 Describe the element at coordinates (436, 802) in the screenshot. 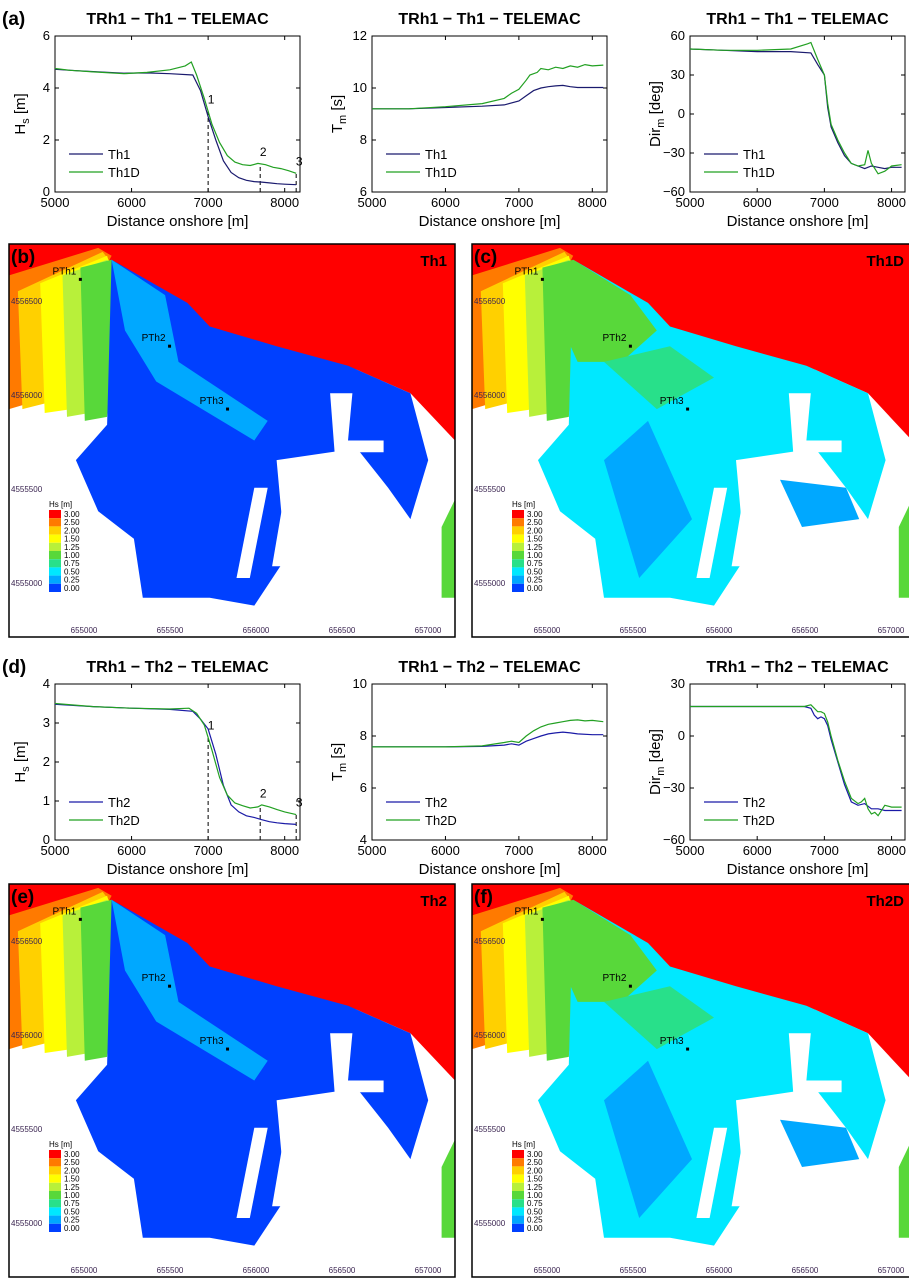

I see `legend-label: Th2` at that location.